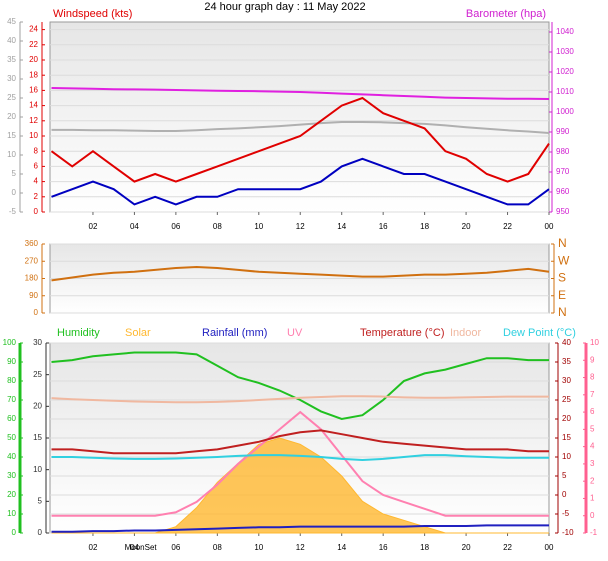  What do you see at coordinates (33, 105) in the screenshot?
I see `tick-label: 14` at bounding box center [33, 105].